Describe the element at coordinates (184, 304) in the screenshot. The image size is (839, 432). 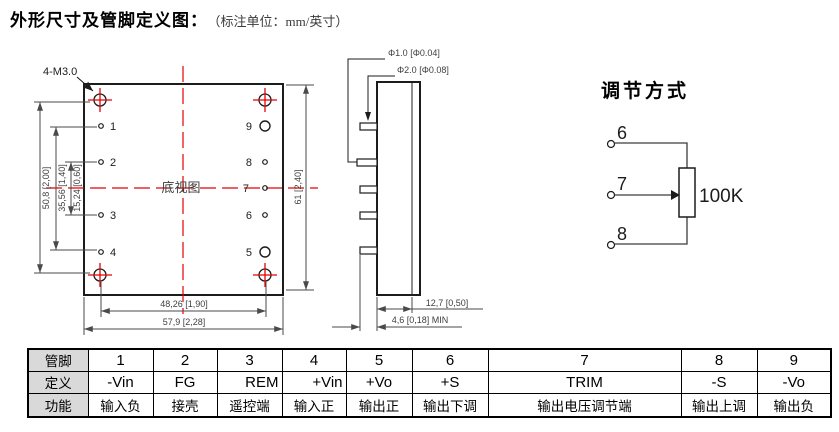
I see `dim-hole-span-h: 48,26 [1,90]` at that location.